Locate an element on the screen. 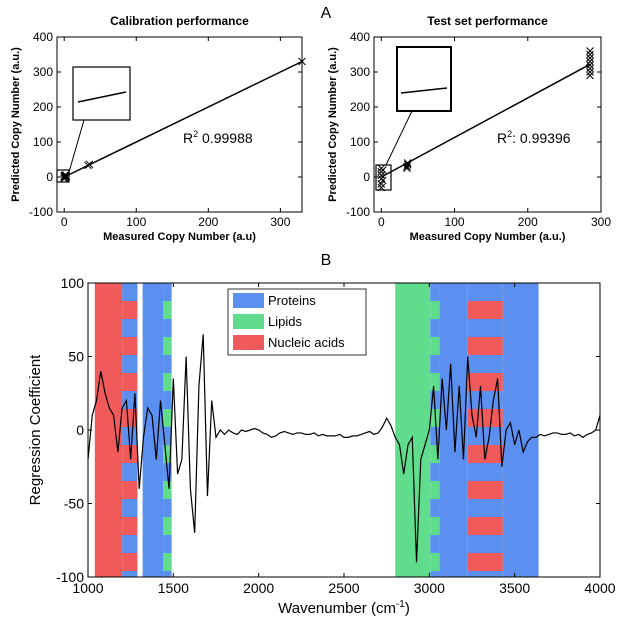 This screenshot has width=633, height=618. x-axis-label-tail: ) is located at coordinates (407, 608).